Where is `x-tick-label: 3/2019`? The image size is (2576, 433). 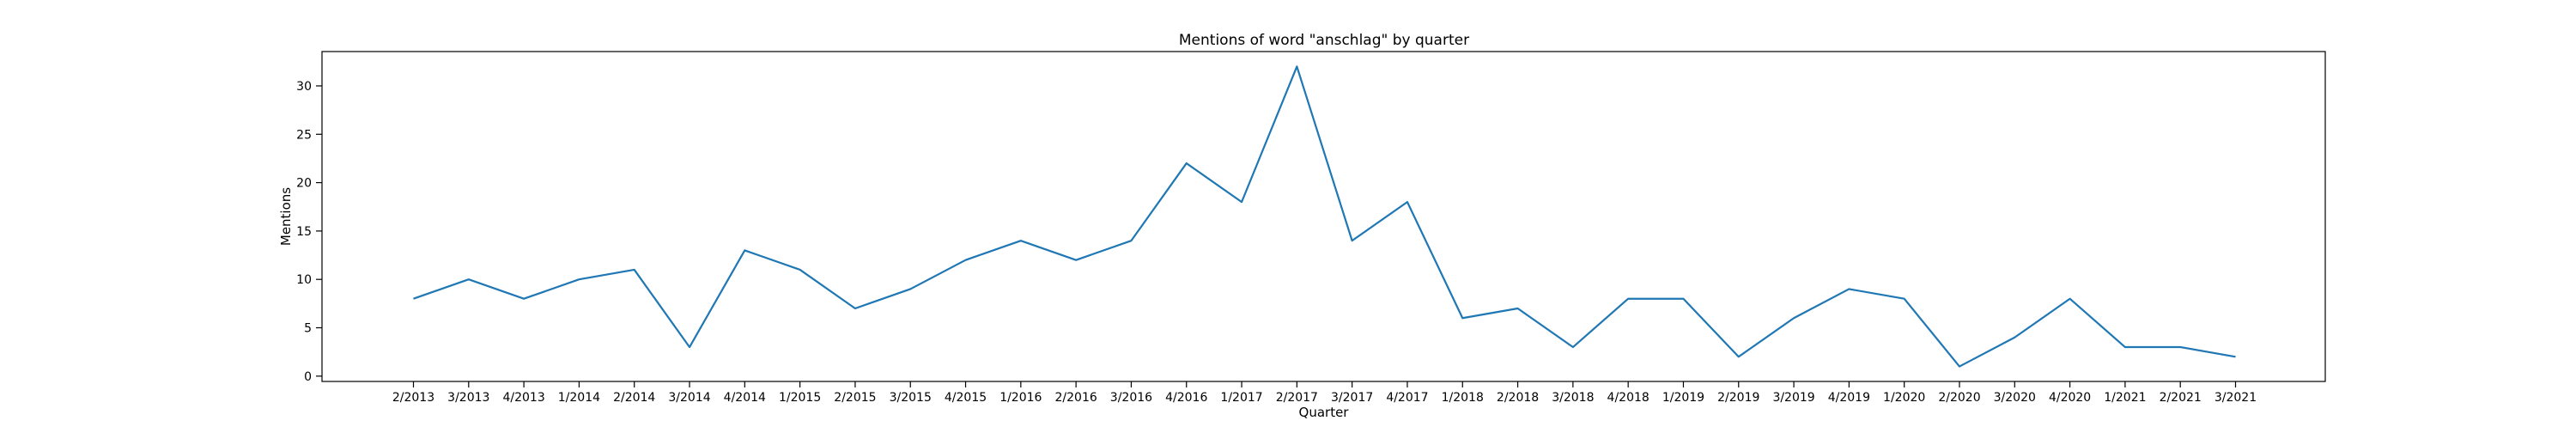
x-tick-label: 3/2019 is located at coordinates (1793, 398).